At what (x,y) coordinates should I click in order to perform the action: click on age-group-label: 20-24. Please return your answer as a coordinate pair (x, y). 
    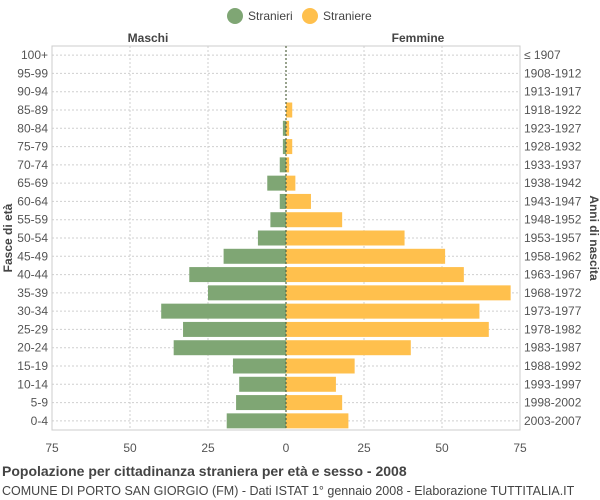
    Looking at the image, I should click on (32, 348).